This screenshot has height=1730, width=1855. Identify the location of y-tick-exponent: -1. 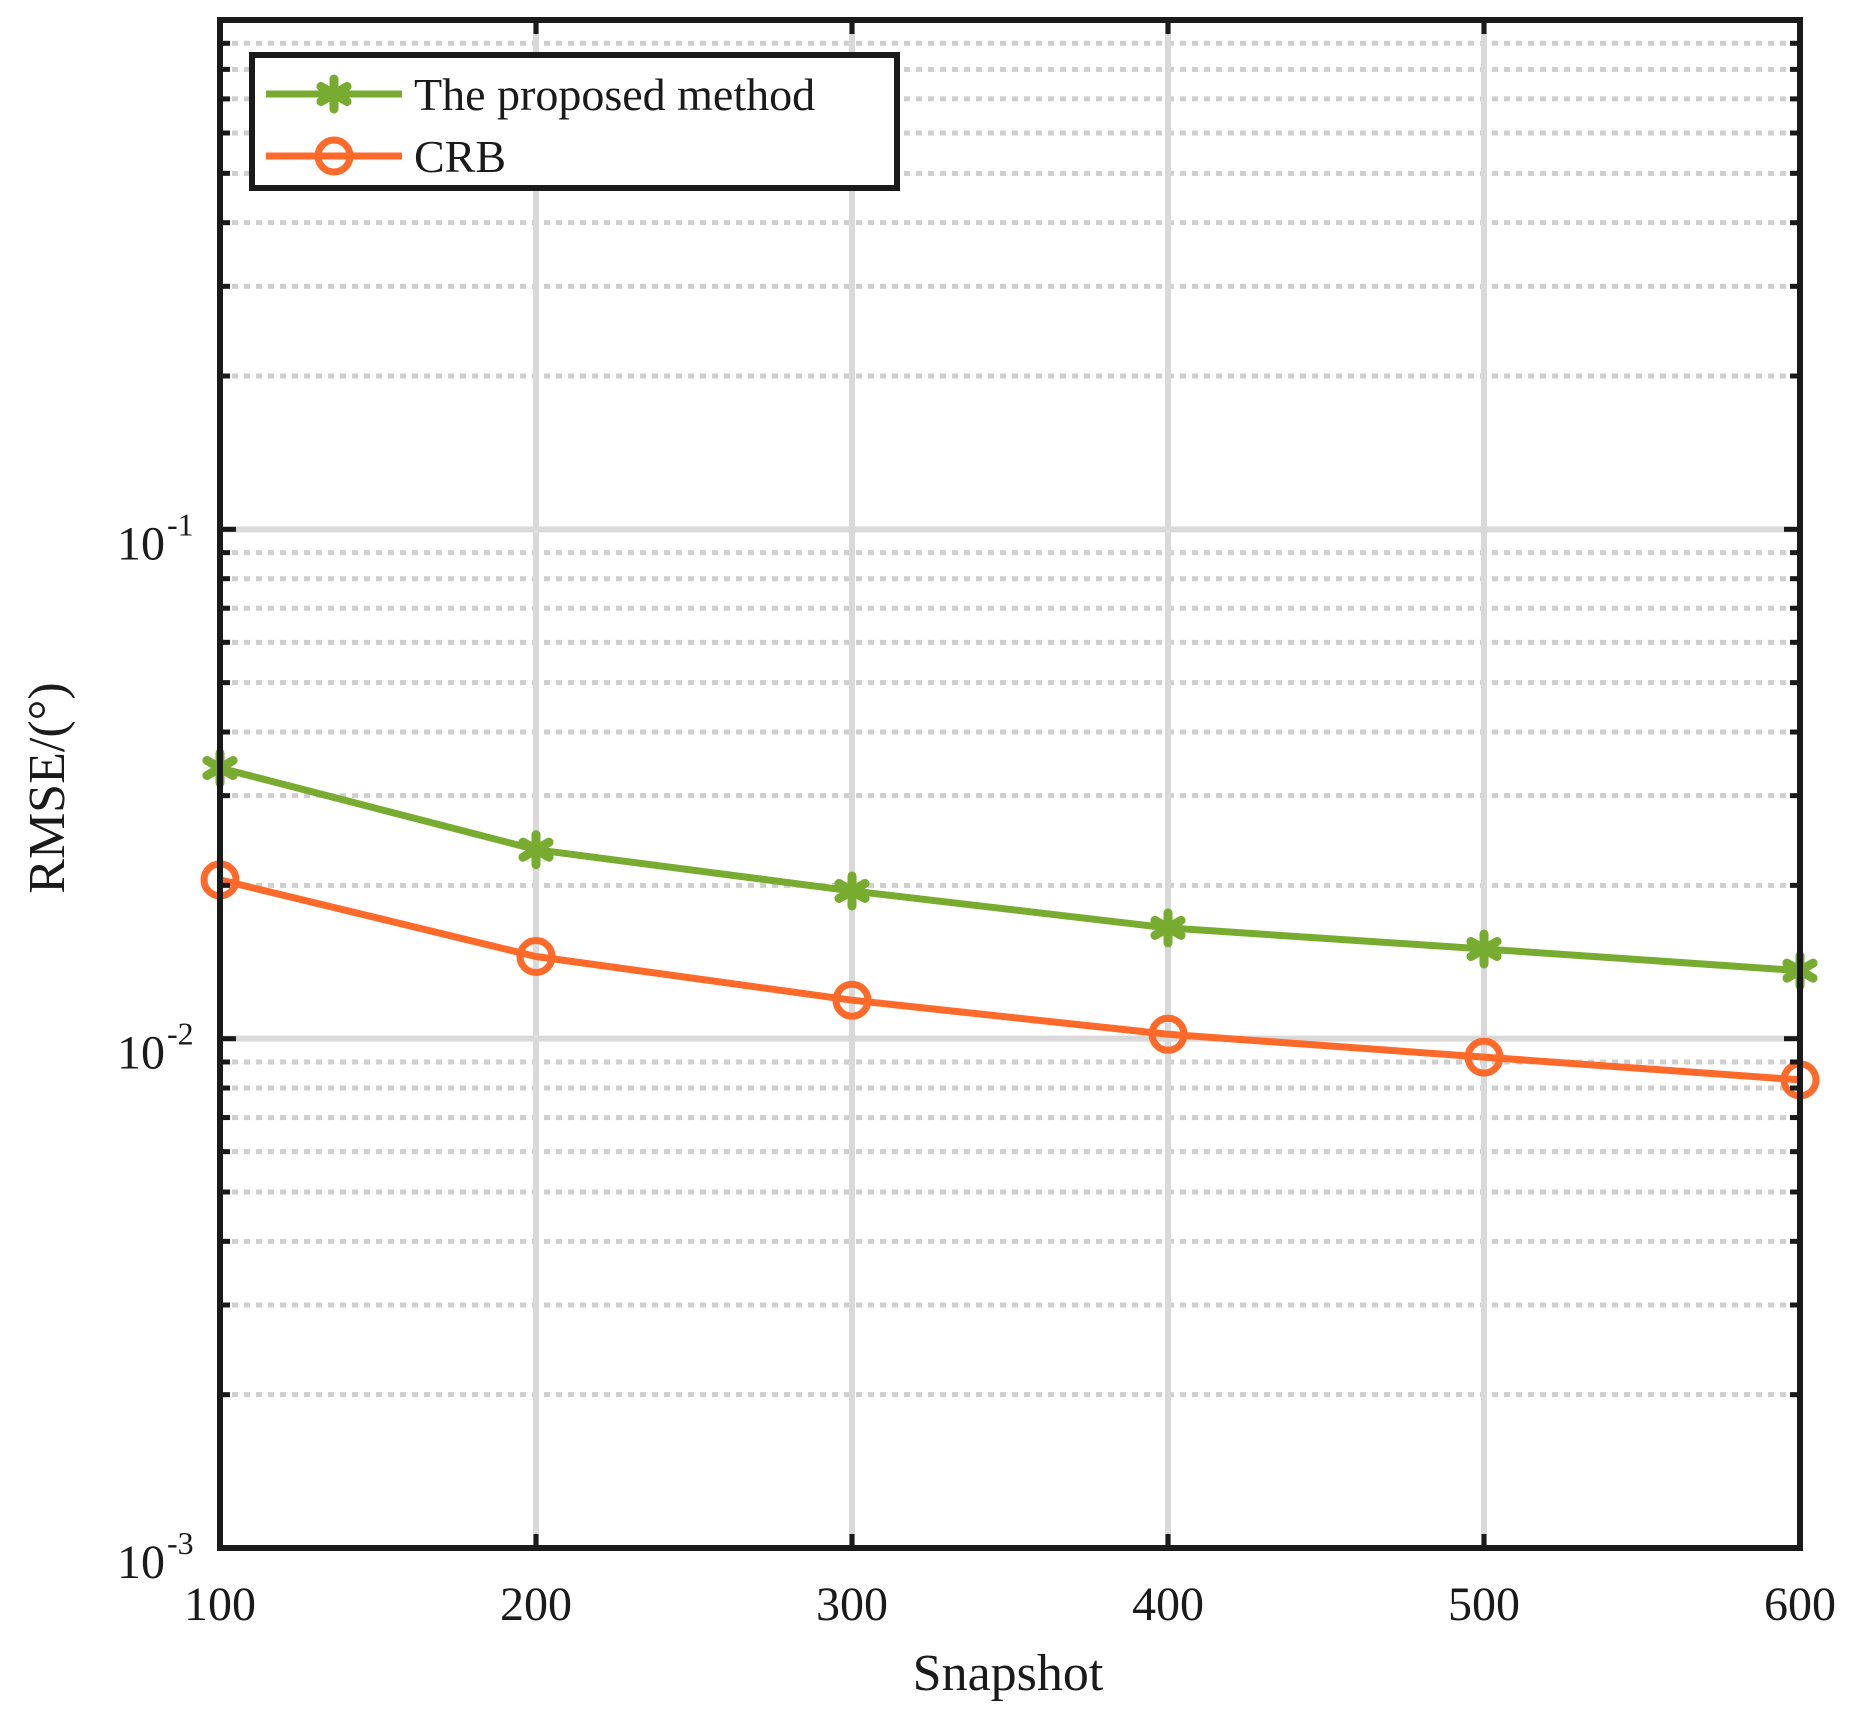
(180, 524).